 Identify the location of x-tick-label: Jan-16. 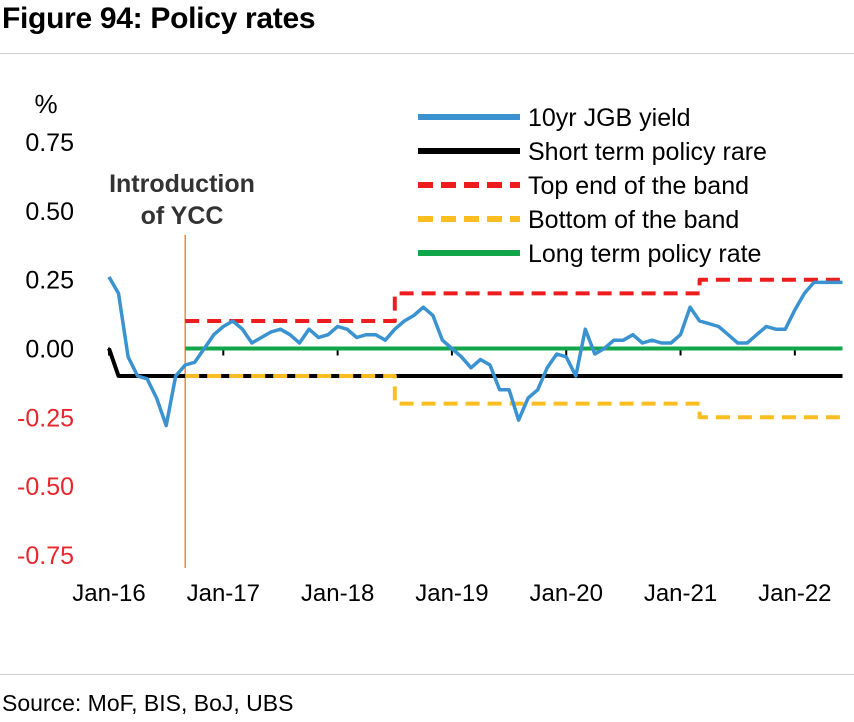
(108, 593).